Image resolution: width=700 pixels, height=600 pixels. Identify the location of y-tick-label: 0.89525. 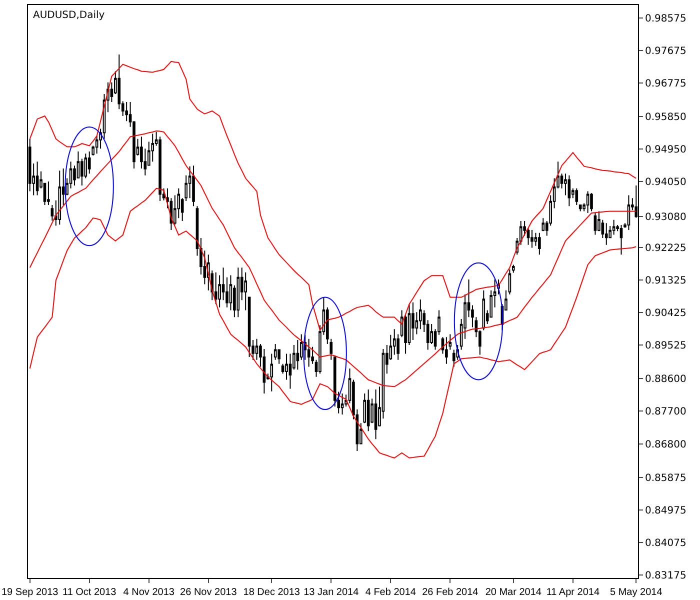
(665, 346).